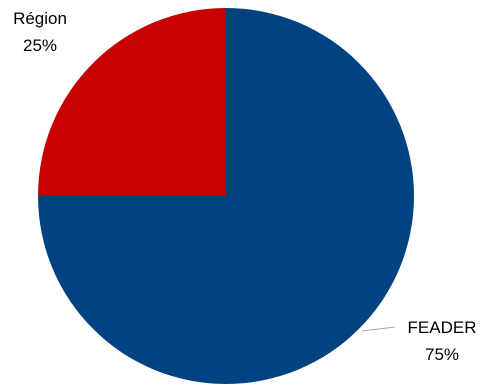 This screenshot has width=491, height=389. What do you see at coordinates (442, 327) in the screenshot?
I see `slice-label-feader-name: FEADER` at bounding box center [442, 327].